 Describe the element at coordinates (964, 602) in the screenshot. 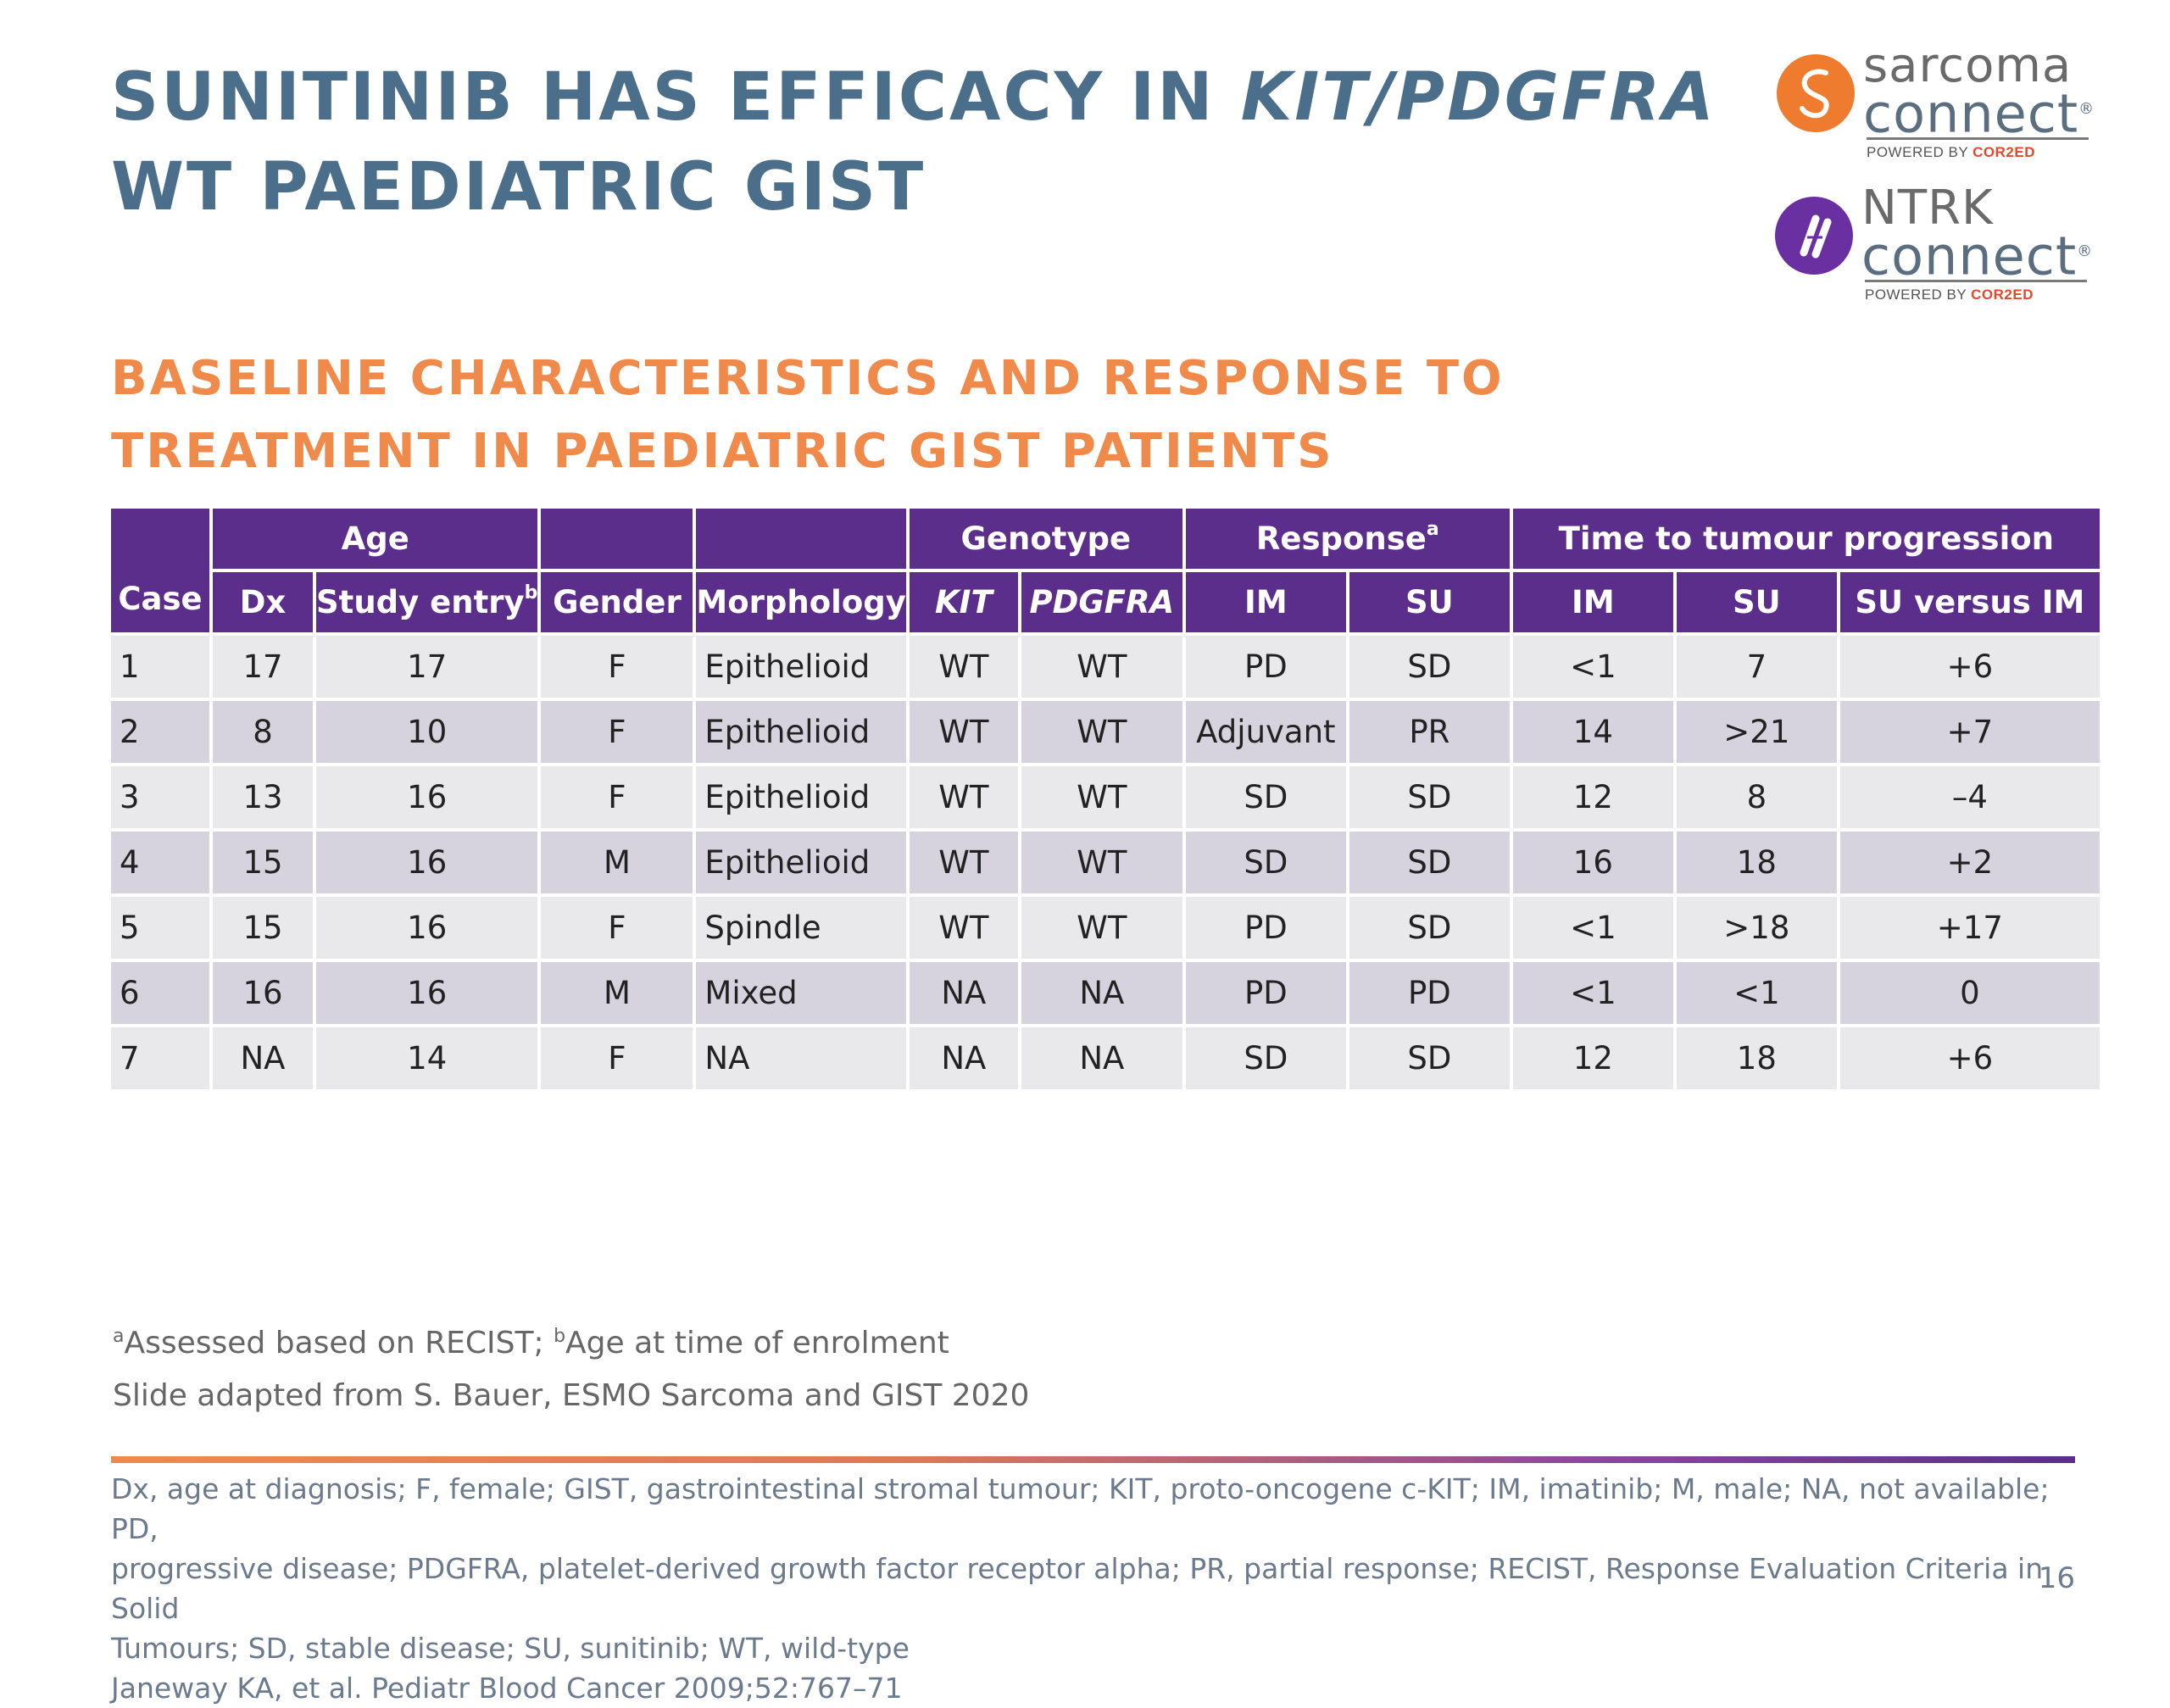

I see `kit-label: KIT` at that location.